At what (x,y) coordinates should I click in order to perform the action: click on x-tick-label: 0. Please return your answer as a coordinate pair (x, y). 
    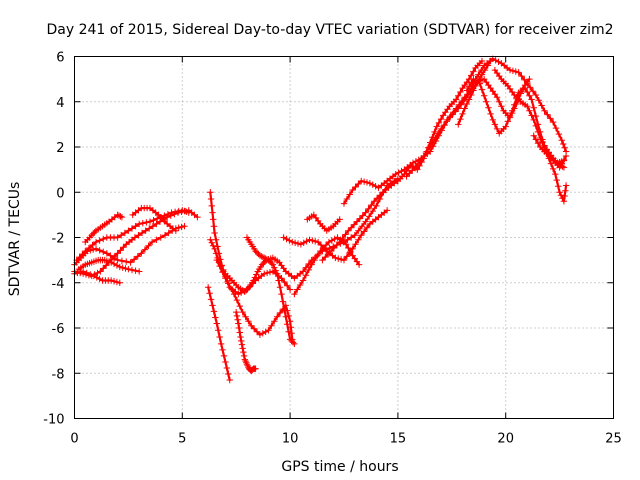
    Looking at the image, I should click on (74, 439).